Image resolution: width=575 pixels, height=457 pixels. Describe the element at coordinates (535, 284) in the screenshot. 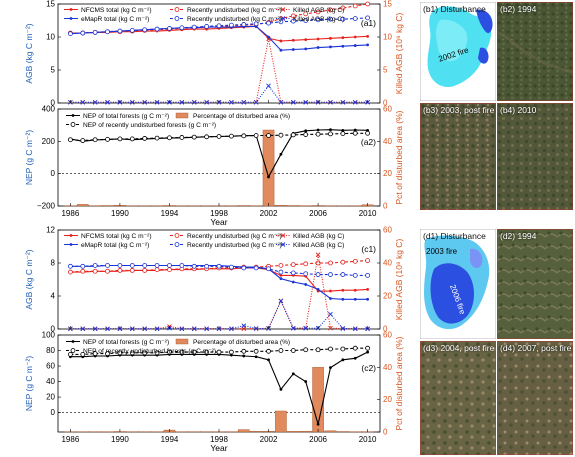

I see `panel-d2-satellite-1994: (d2) 1994` at that location.